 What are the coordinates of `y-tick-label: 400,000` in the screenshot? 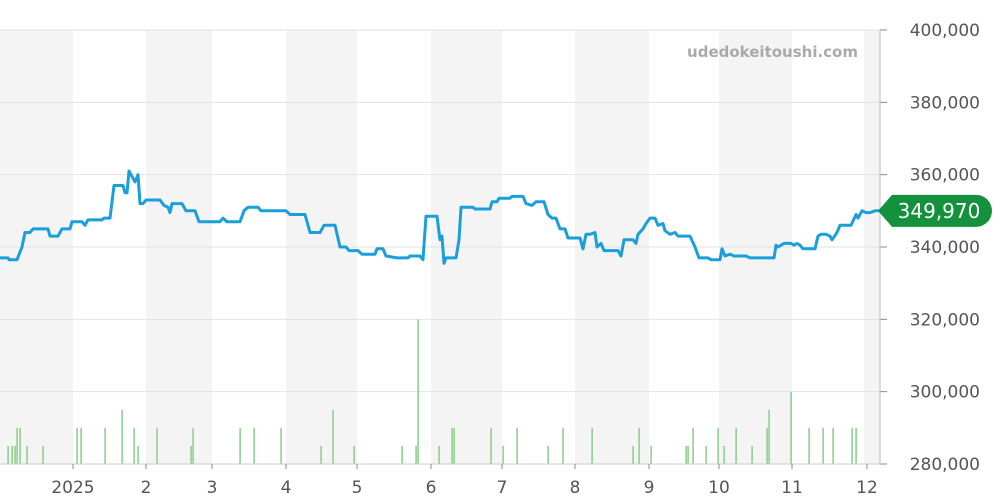 It's located at (945, 31).